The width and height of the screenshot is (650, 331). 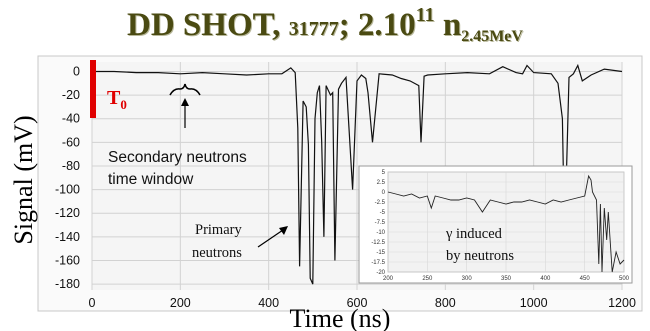 I want to click on inset-trace, so click(x=506, y=223).